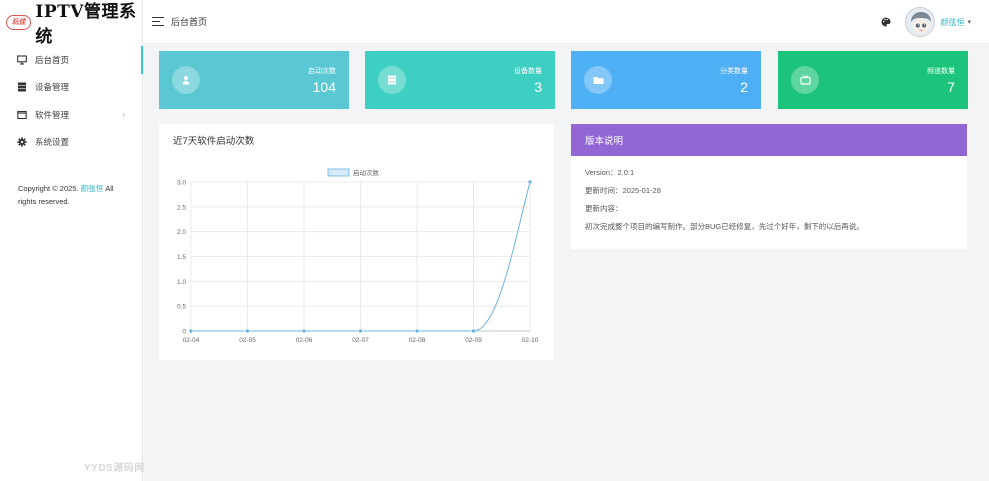 This screenshot has width=989, height=481. What do you see at coordinates (769, 140) in the screenshot?
I see `version-panel-title: 版本说明` at bounding box center [769, 140].